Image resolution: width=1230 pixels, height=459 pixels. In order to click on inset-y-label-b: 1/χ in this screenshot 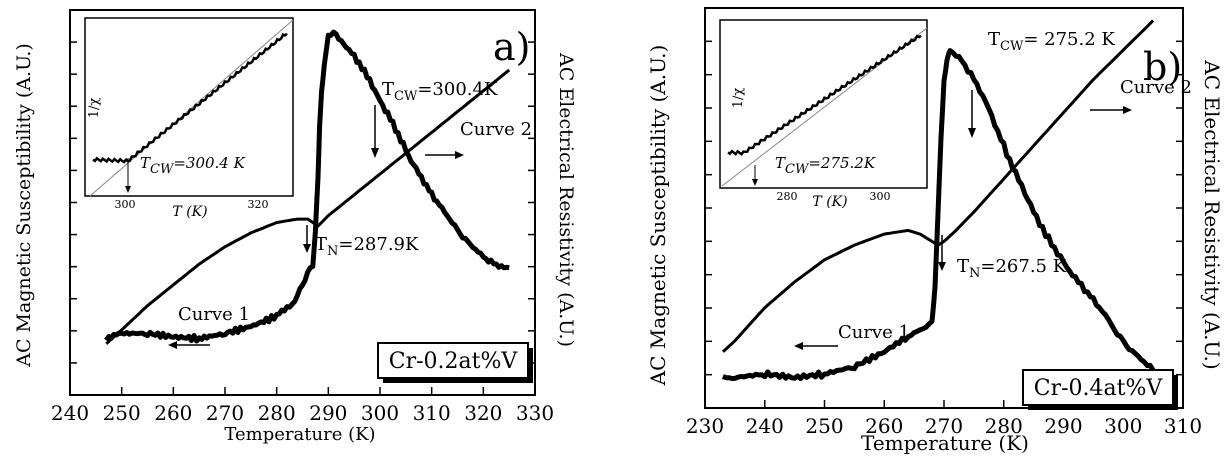, I will do `click(738, 98)`.